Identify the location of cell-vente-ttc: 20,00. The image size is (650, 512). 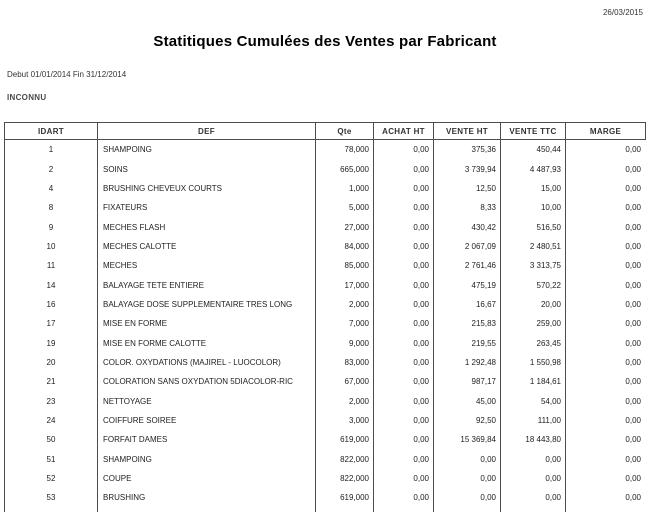
(533, 304).